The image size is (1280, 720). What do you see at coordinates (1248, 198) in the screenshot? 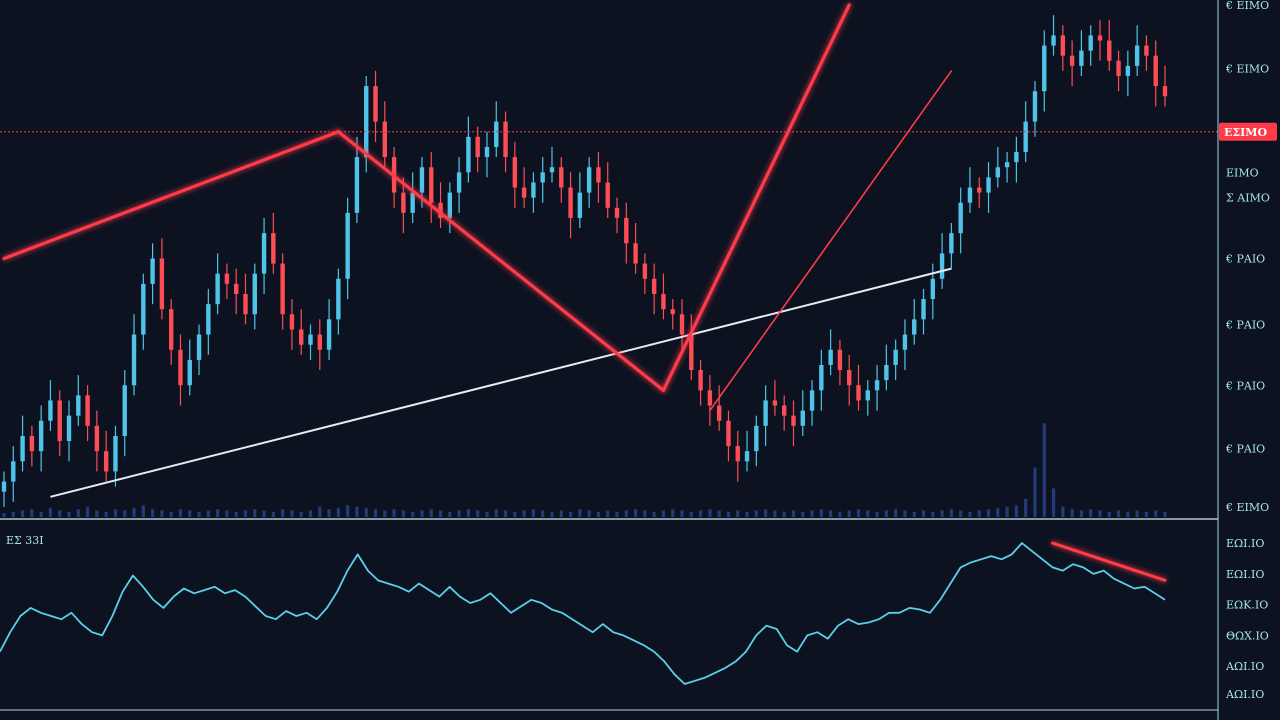
I see `price-tick-label: Σ ΑΙΜΟ` at bounding box center [1248, 198].